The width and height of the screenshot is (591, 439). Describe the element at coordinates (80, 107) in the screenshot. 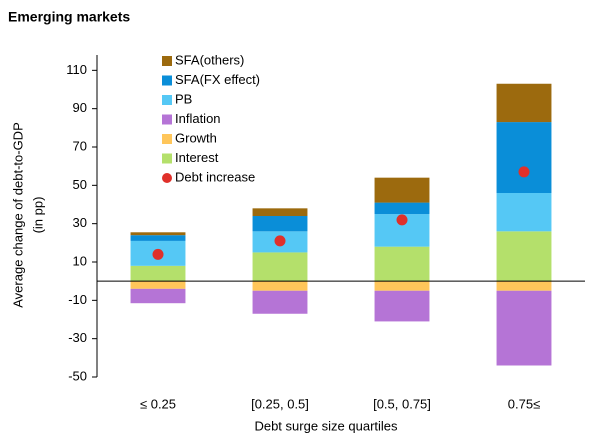

I see `y-tick-label: 90` at that location.